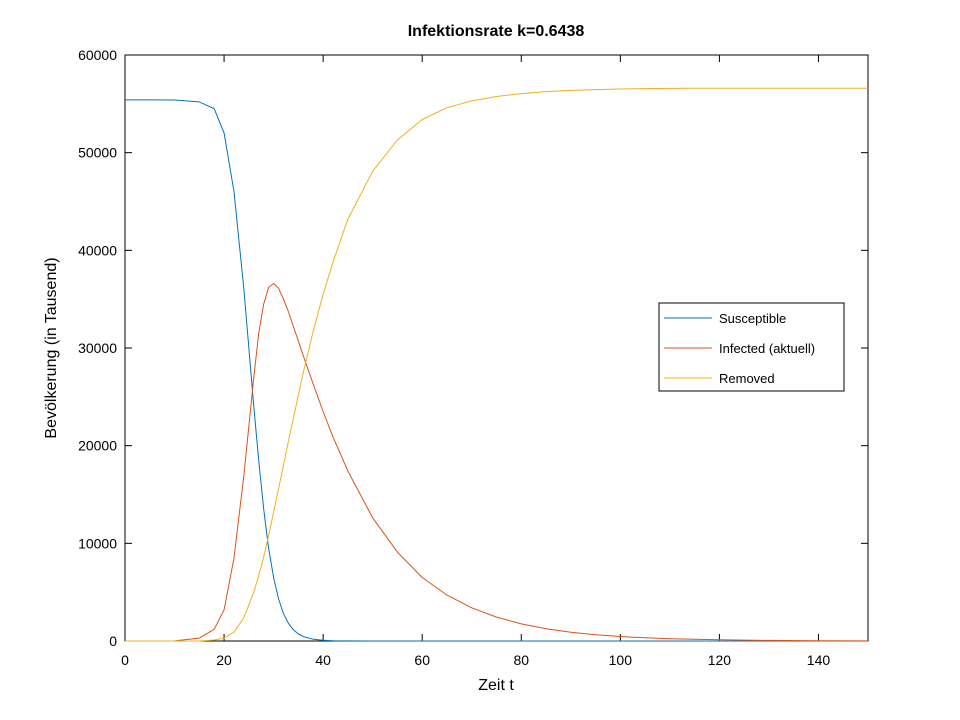 Image resolution: width=960 pixels, height=720 pixels. Describe the element at coordinates (747, 378) in the screenshot. I see `legend-label: Removed` at that location.